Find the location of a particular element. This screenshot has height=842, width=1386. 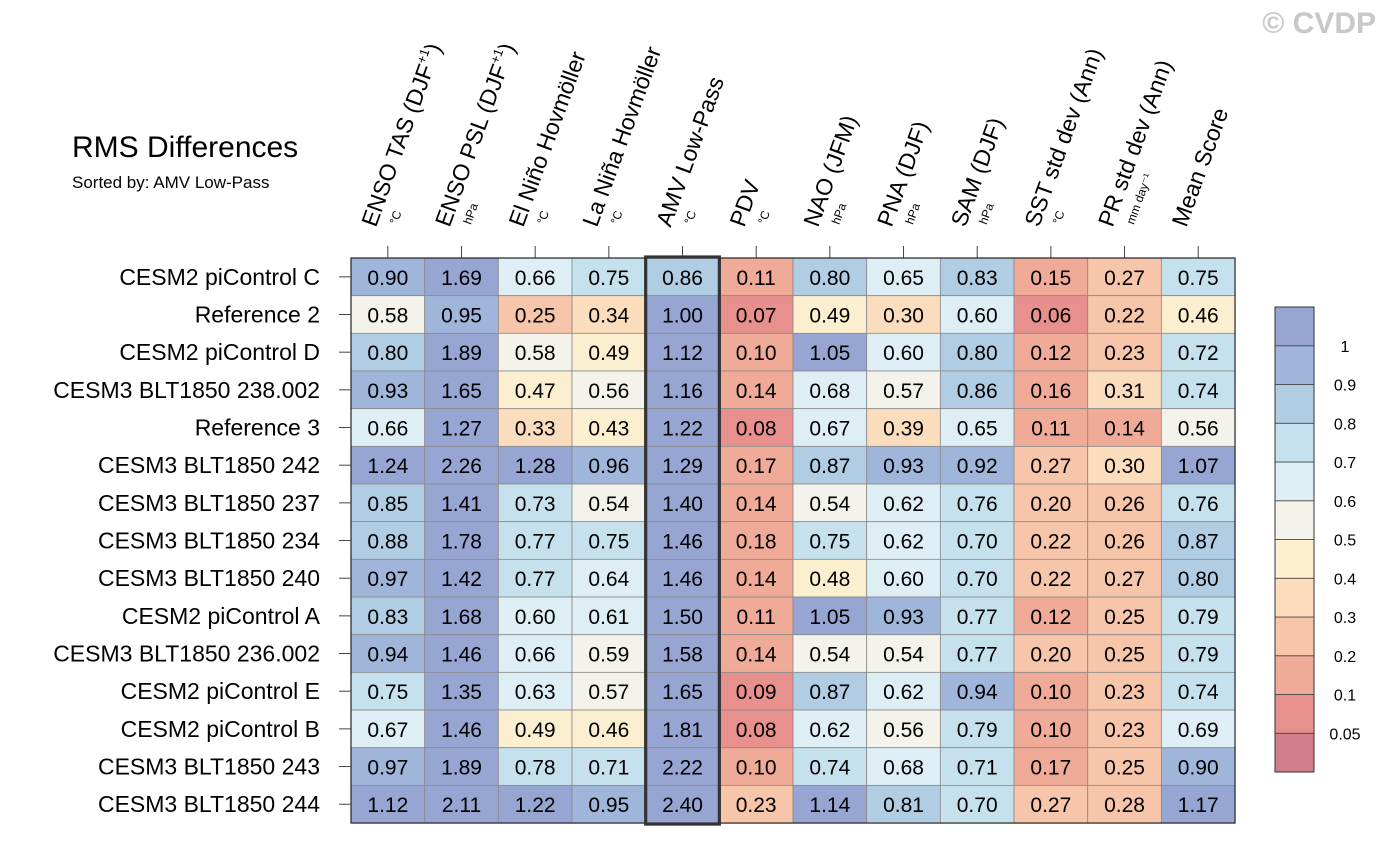

cell-value: 0.76 is located at coordinates (1198, 504).